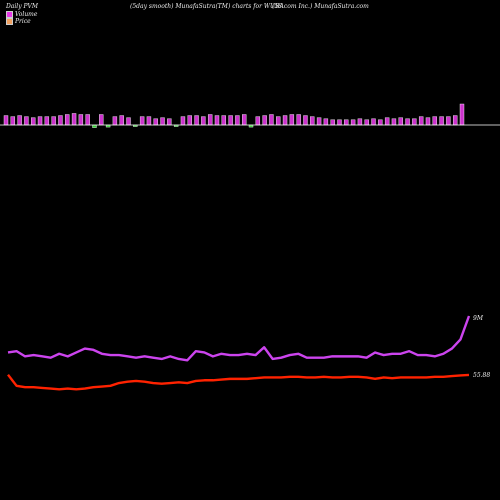  I want to click on volume-line, so click(239, 338).